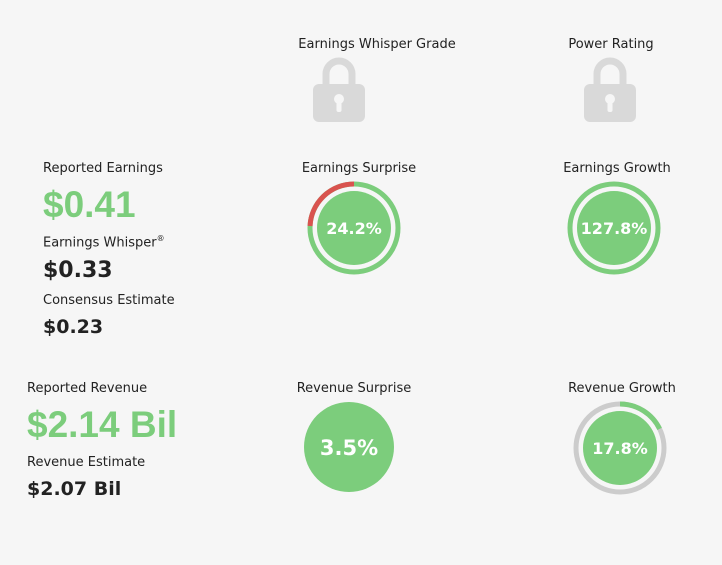  I want to click on revenue-estimate-value: $2.07 Bil, so click(74, 489).